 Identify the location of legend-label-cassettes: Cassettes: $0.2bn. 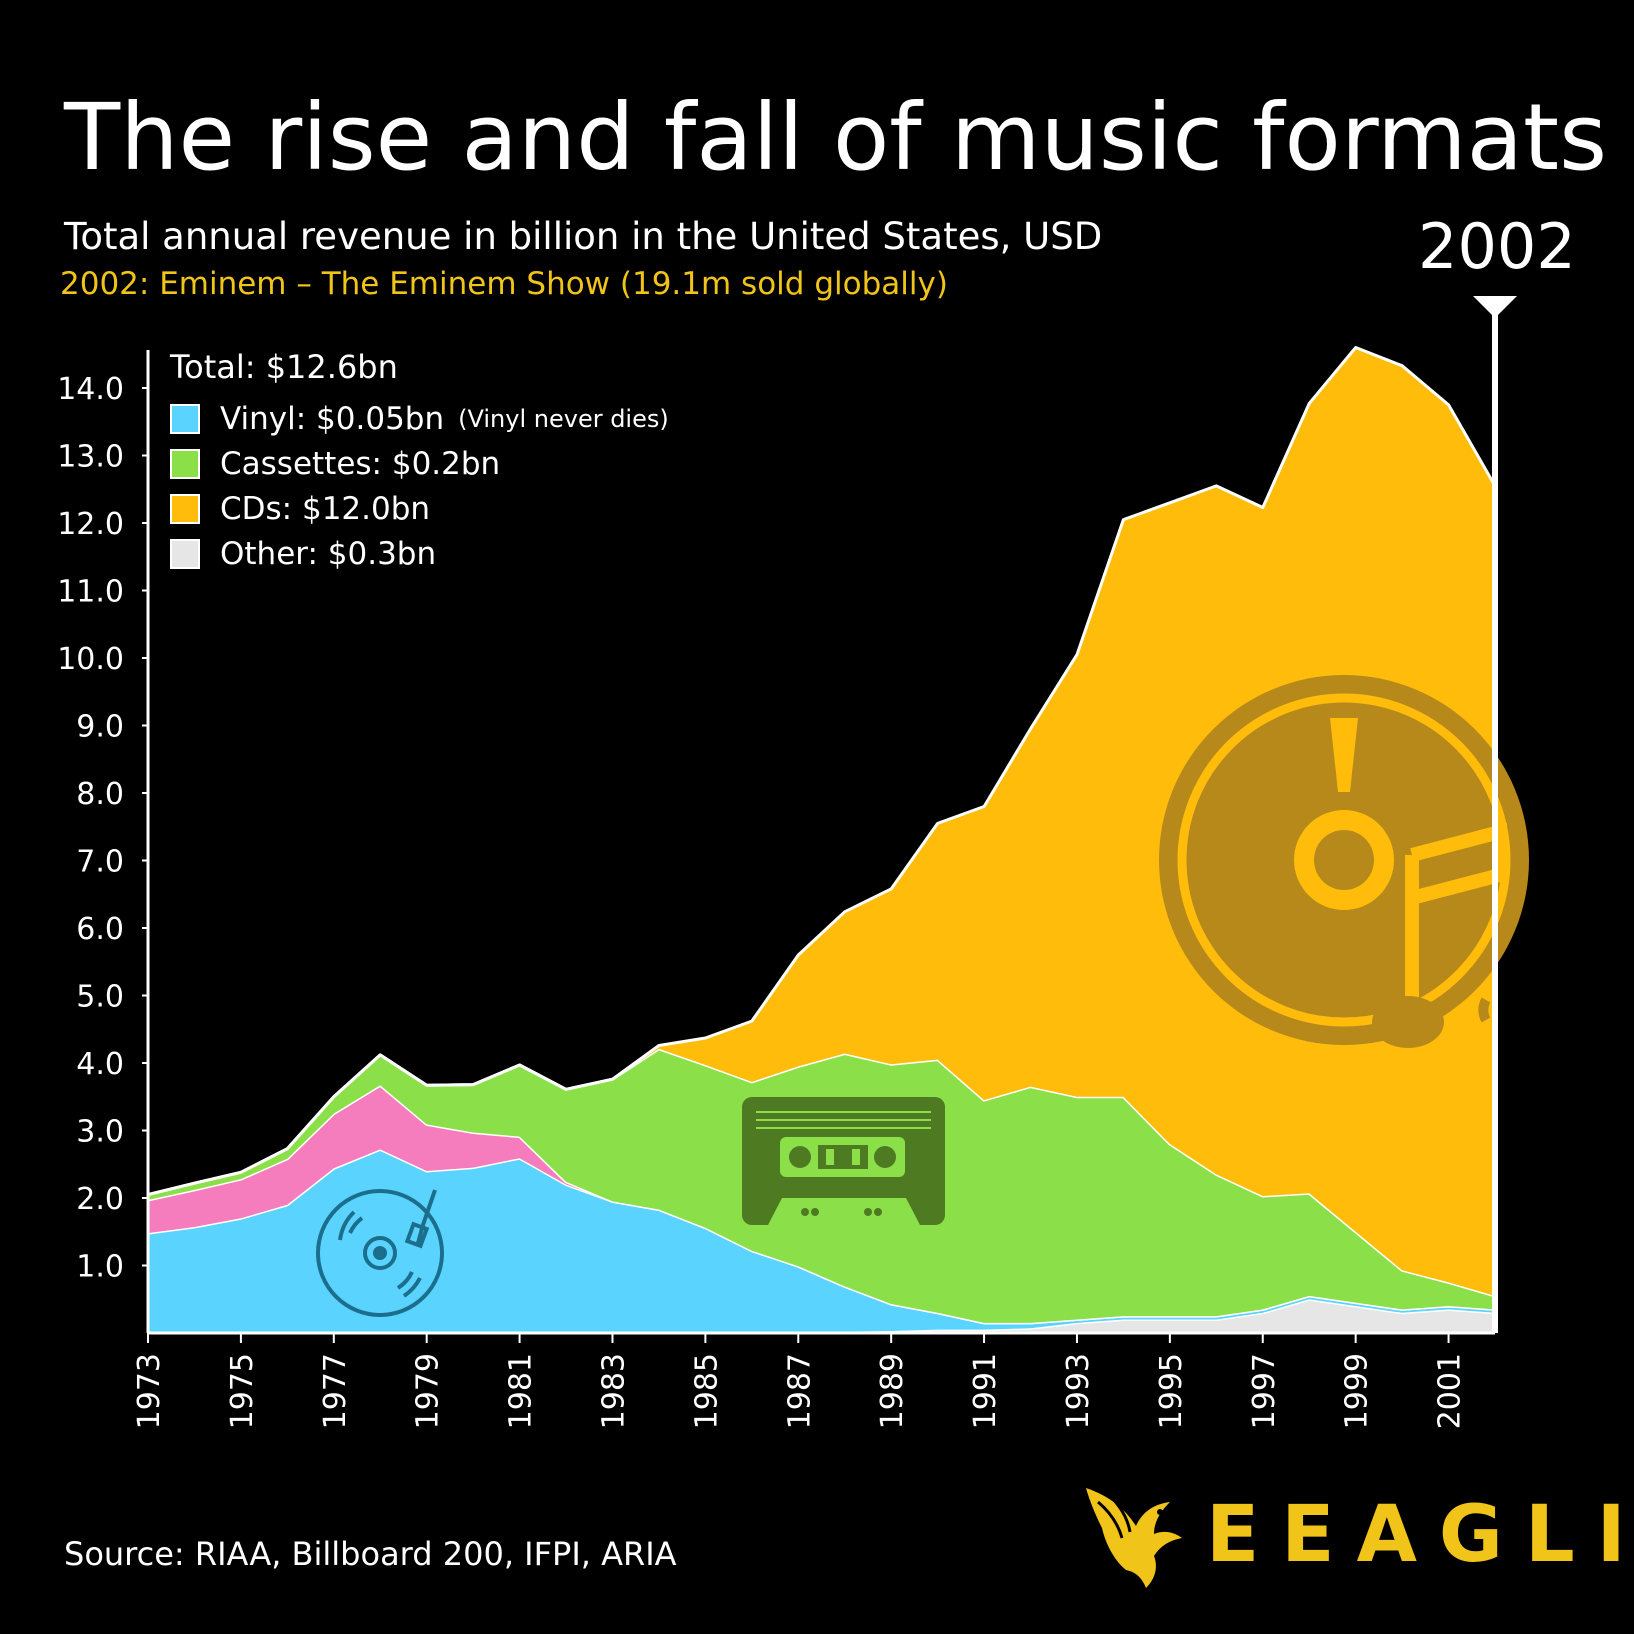
(360, 463).